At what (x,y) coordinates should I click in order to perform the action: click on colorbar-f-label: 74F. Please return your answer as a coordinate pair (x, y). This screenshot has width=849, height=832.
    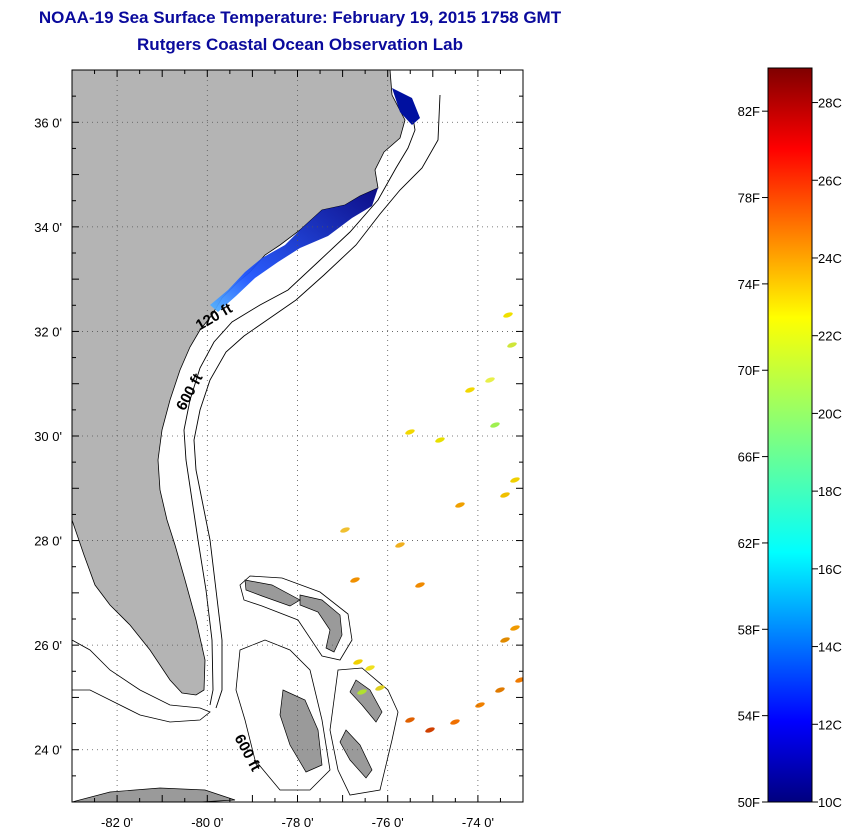
    Looking at the image, I should click on (749, 284).